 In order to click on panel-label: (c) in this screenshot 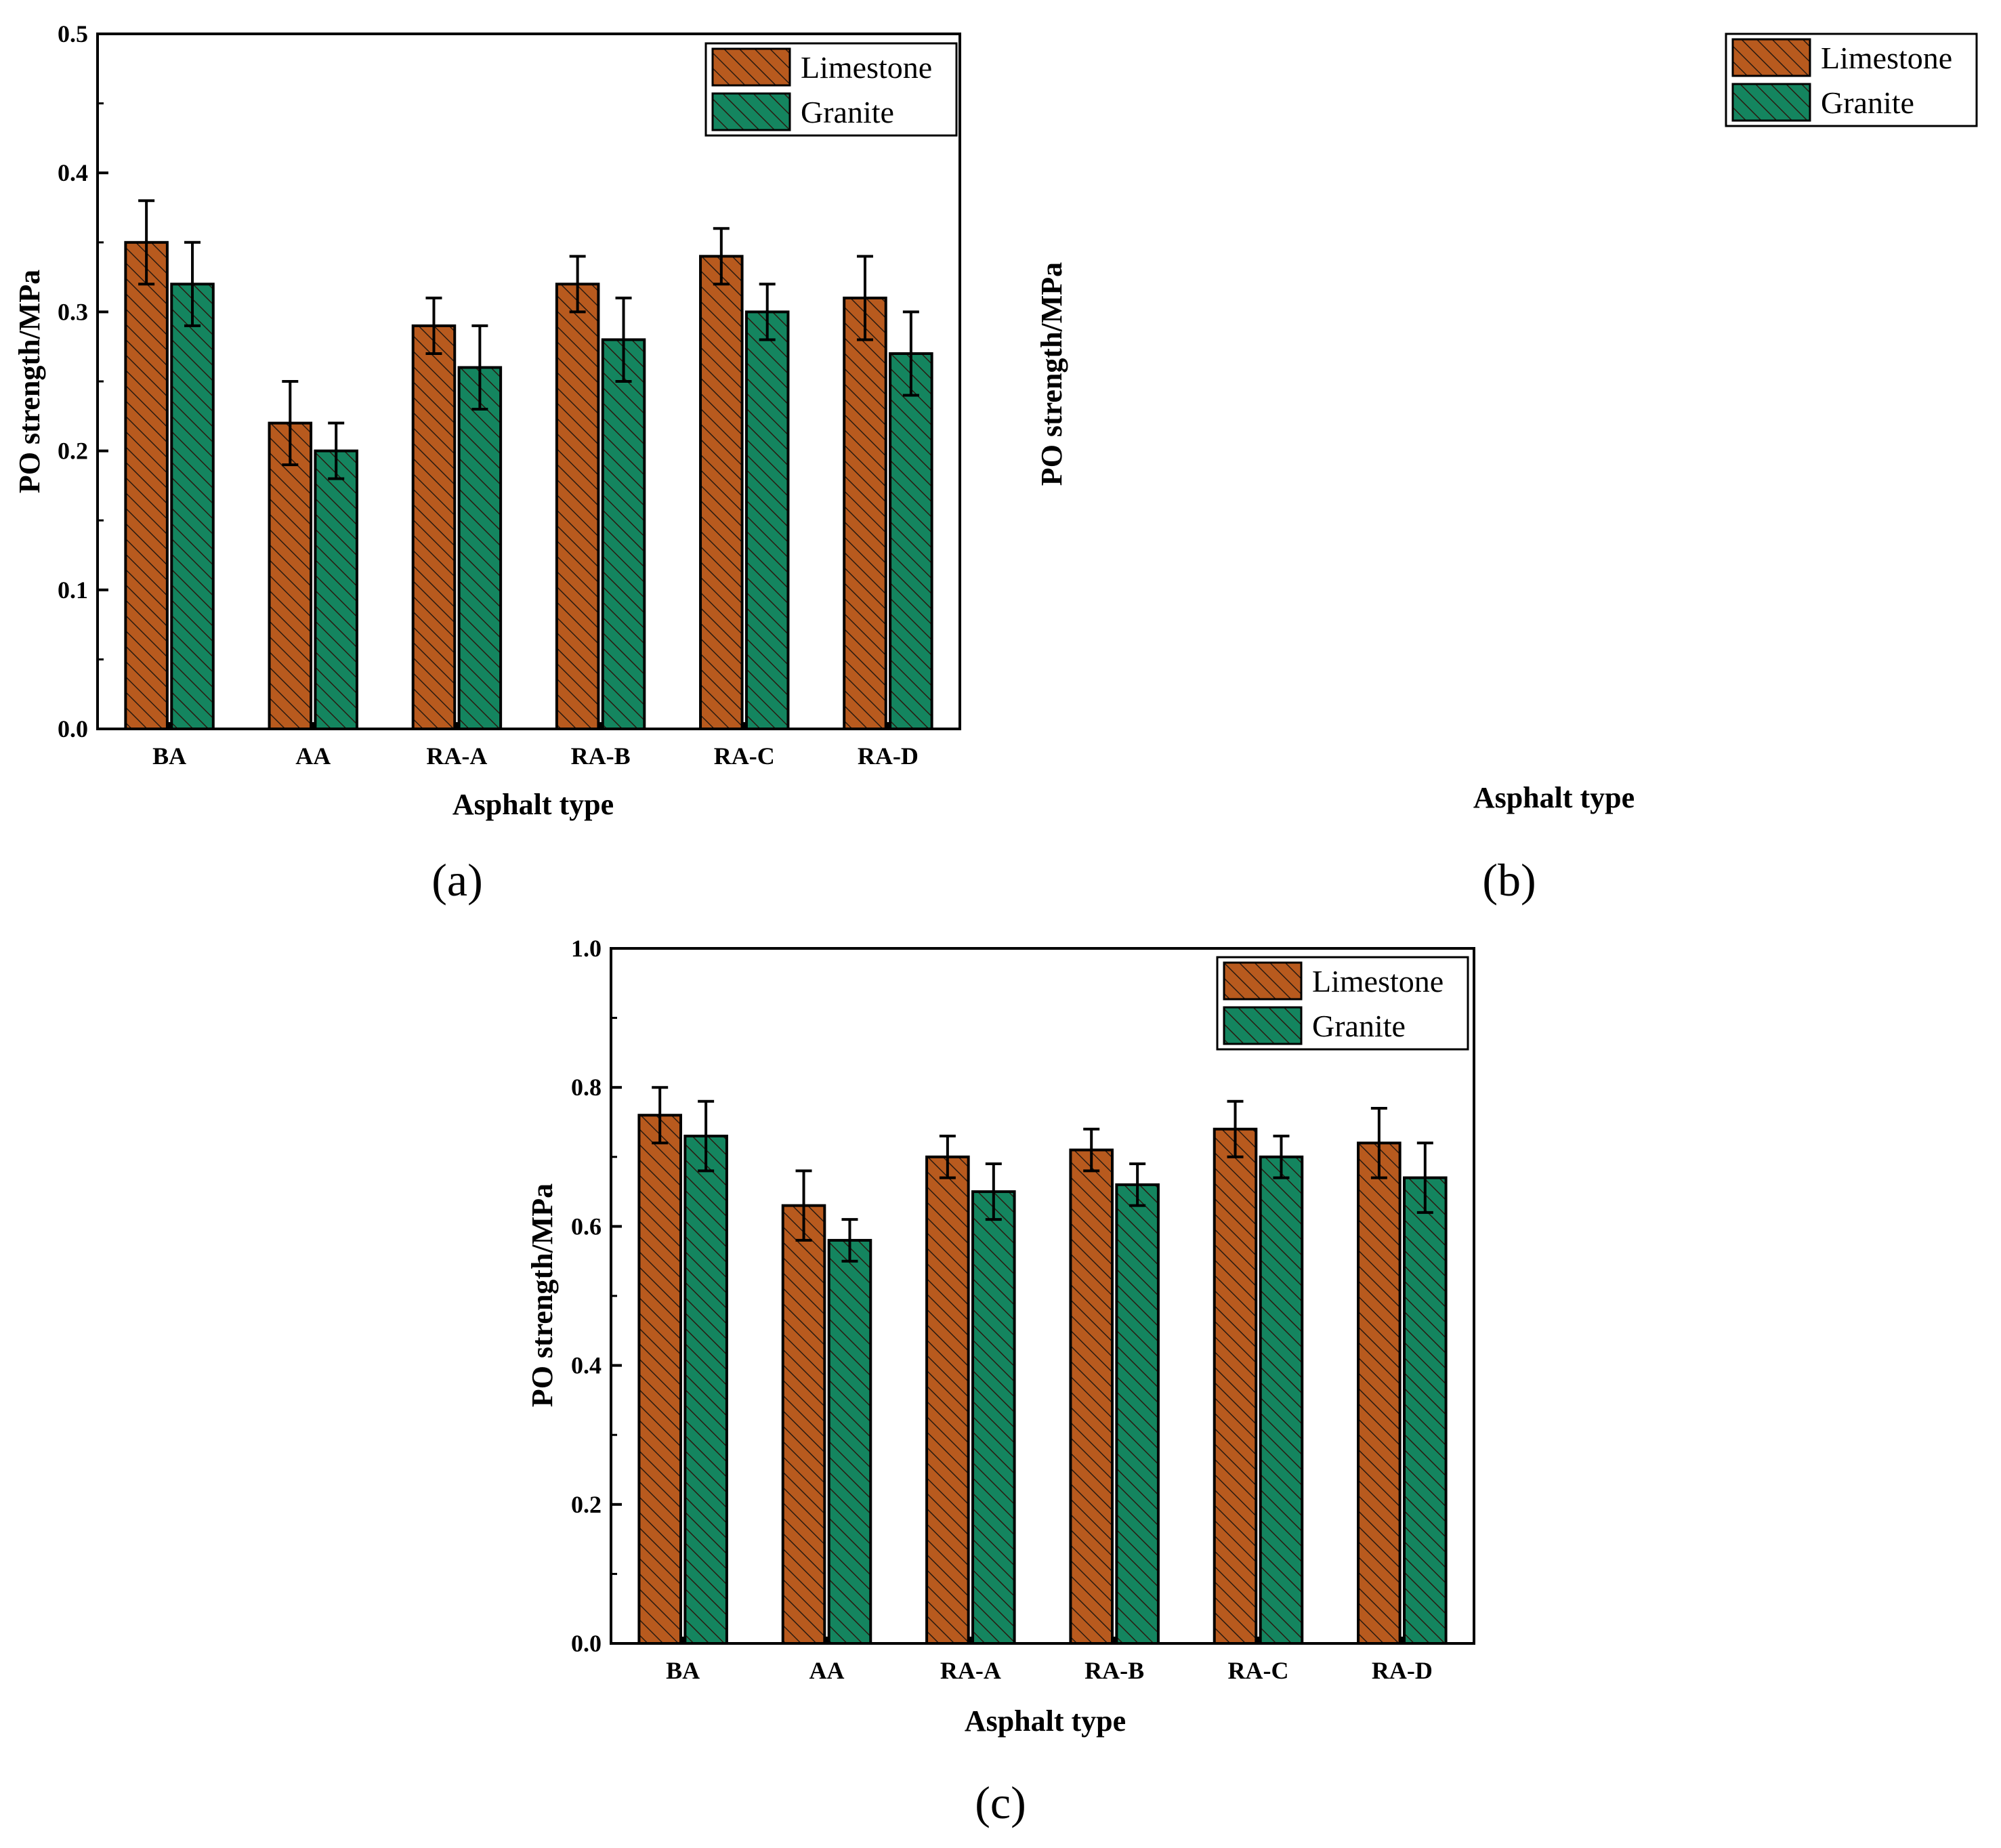, I will do `click(1000, 1802)`.